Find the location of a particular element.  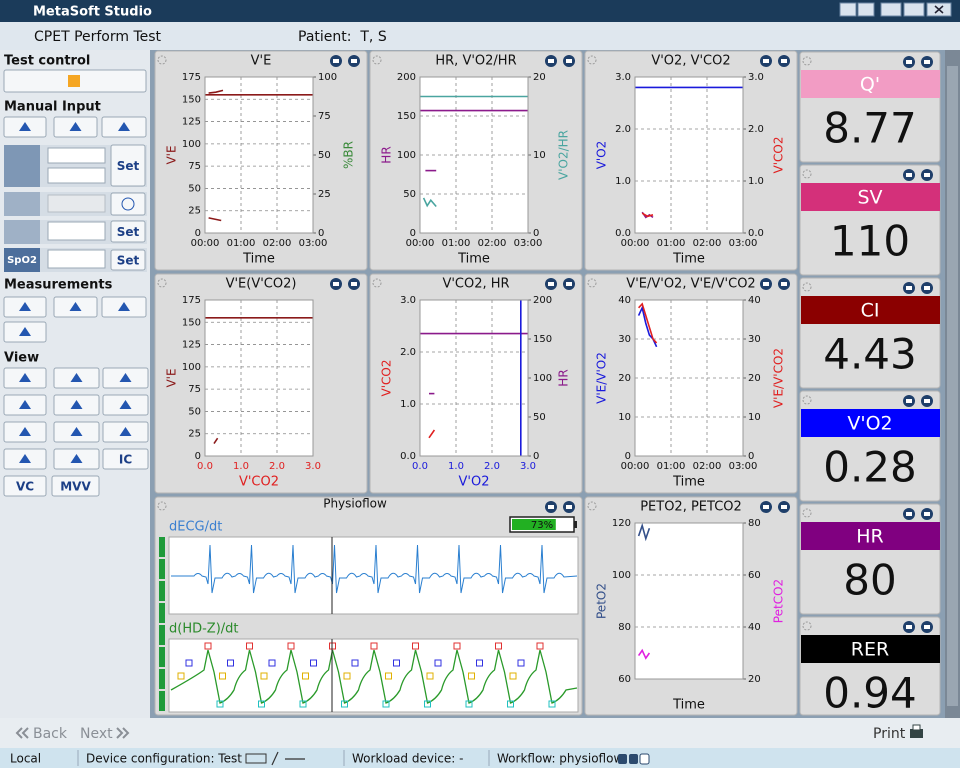

status-text: Device configuration: Test is located at coordinates (164, 759).